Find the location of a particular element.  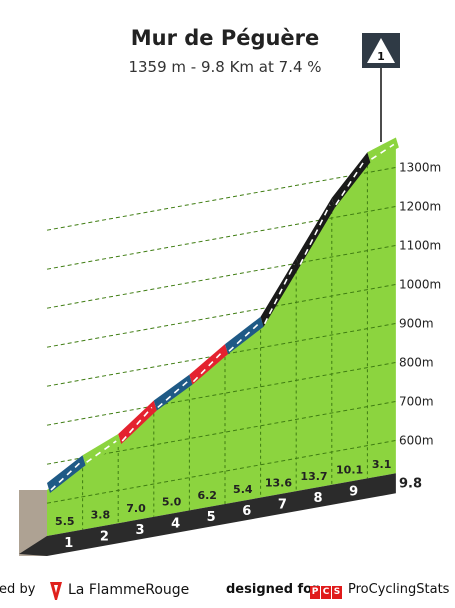

y-tick-600: 600m is located at coordinates (416, 440).